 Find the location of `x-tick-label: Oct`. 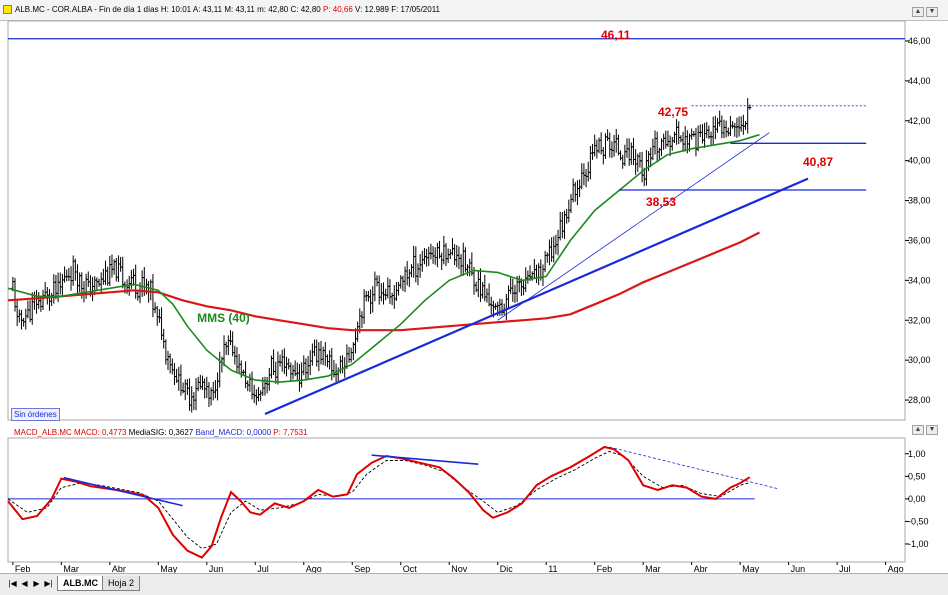

x-tick-label: Oct is located at coordinates (410, 568).